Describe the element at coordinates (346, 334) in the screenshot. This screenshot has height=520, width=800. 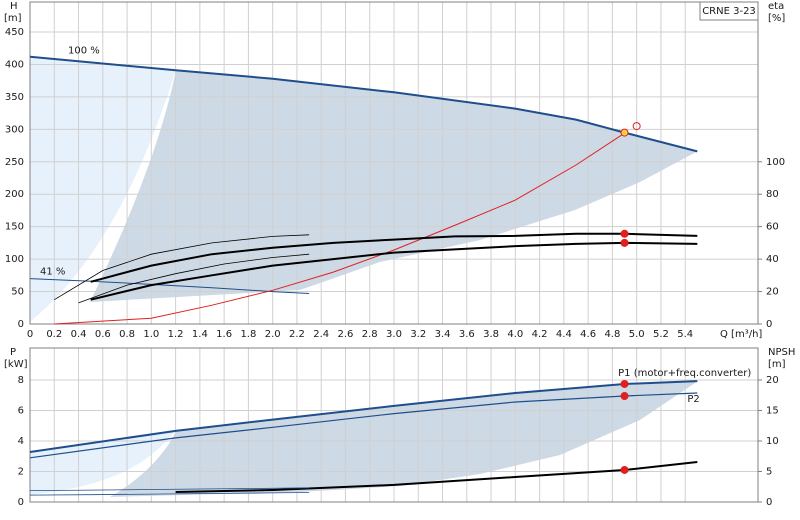
I see `x-tick-label: 2.6` at that location.